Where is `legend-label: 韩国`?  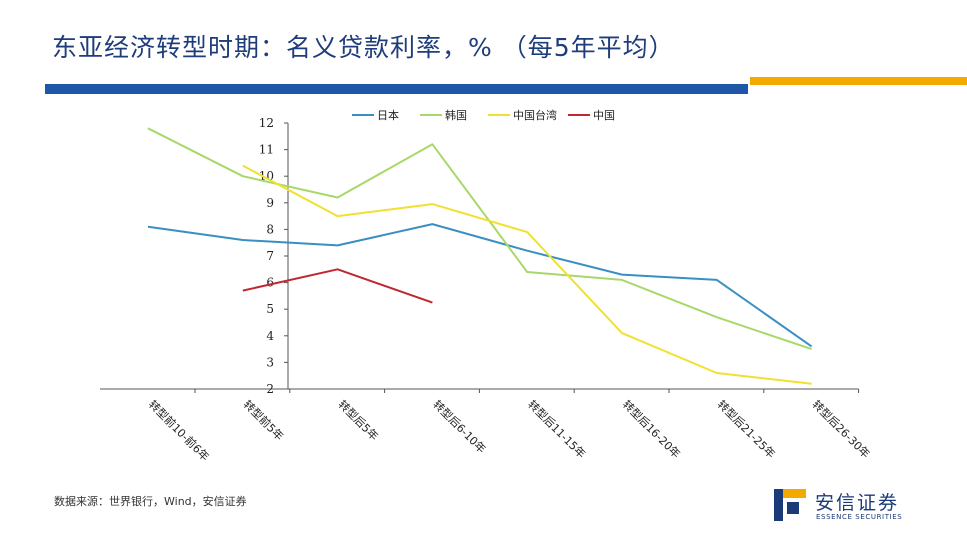 legend-label: 韩国 is located at coordinates (456, 115).